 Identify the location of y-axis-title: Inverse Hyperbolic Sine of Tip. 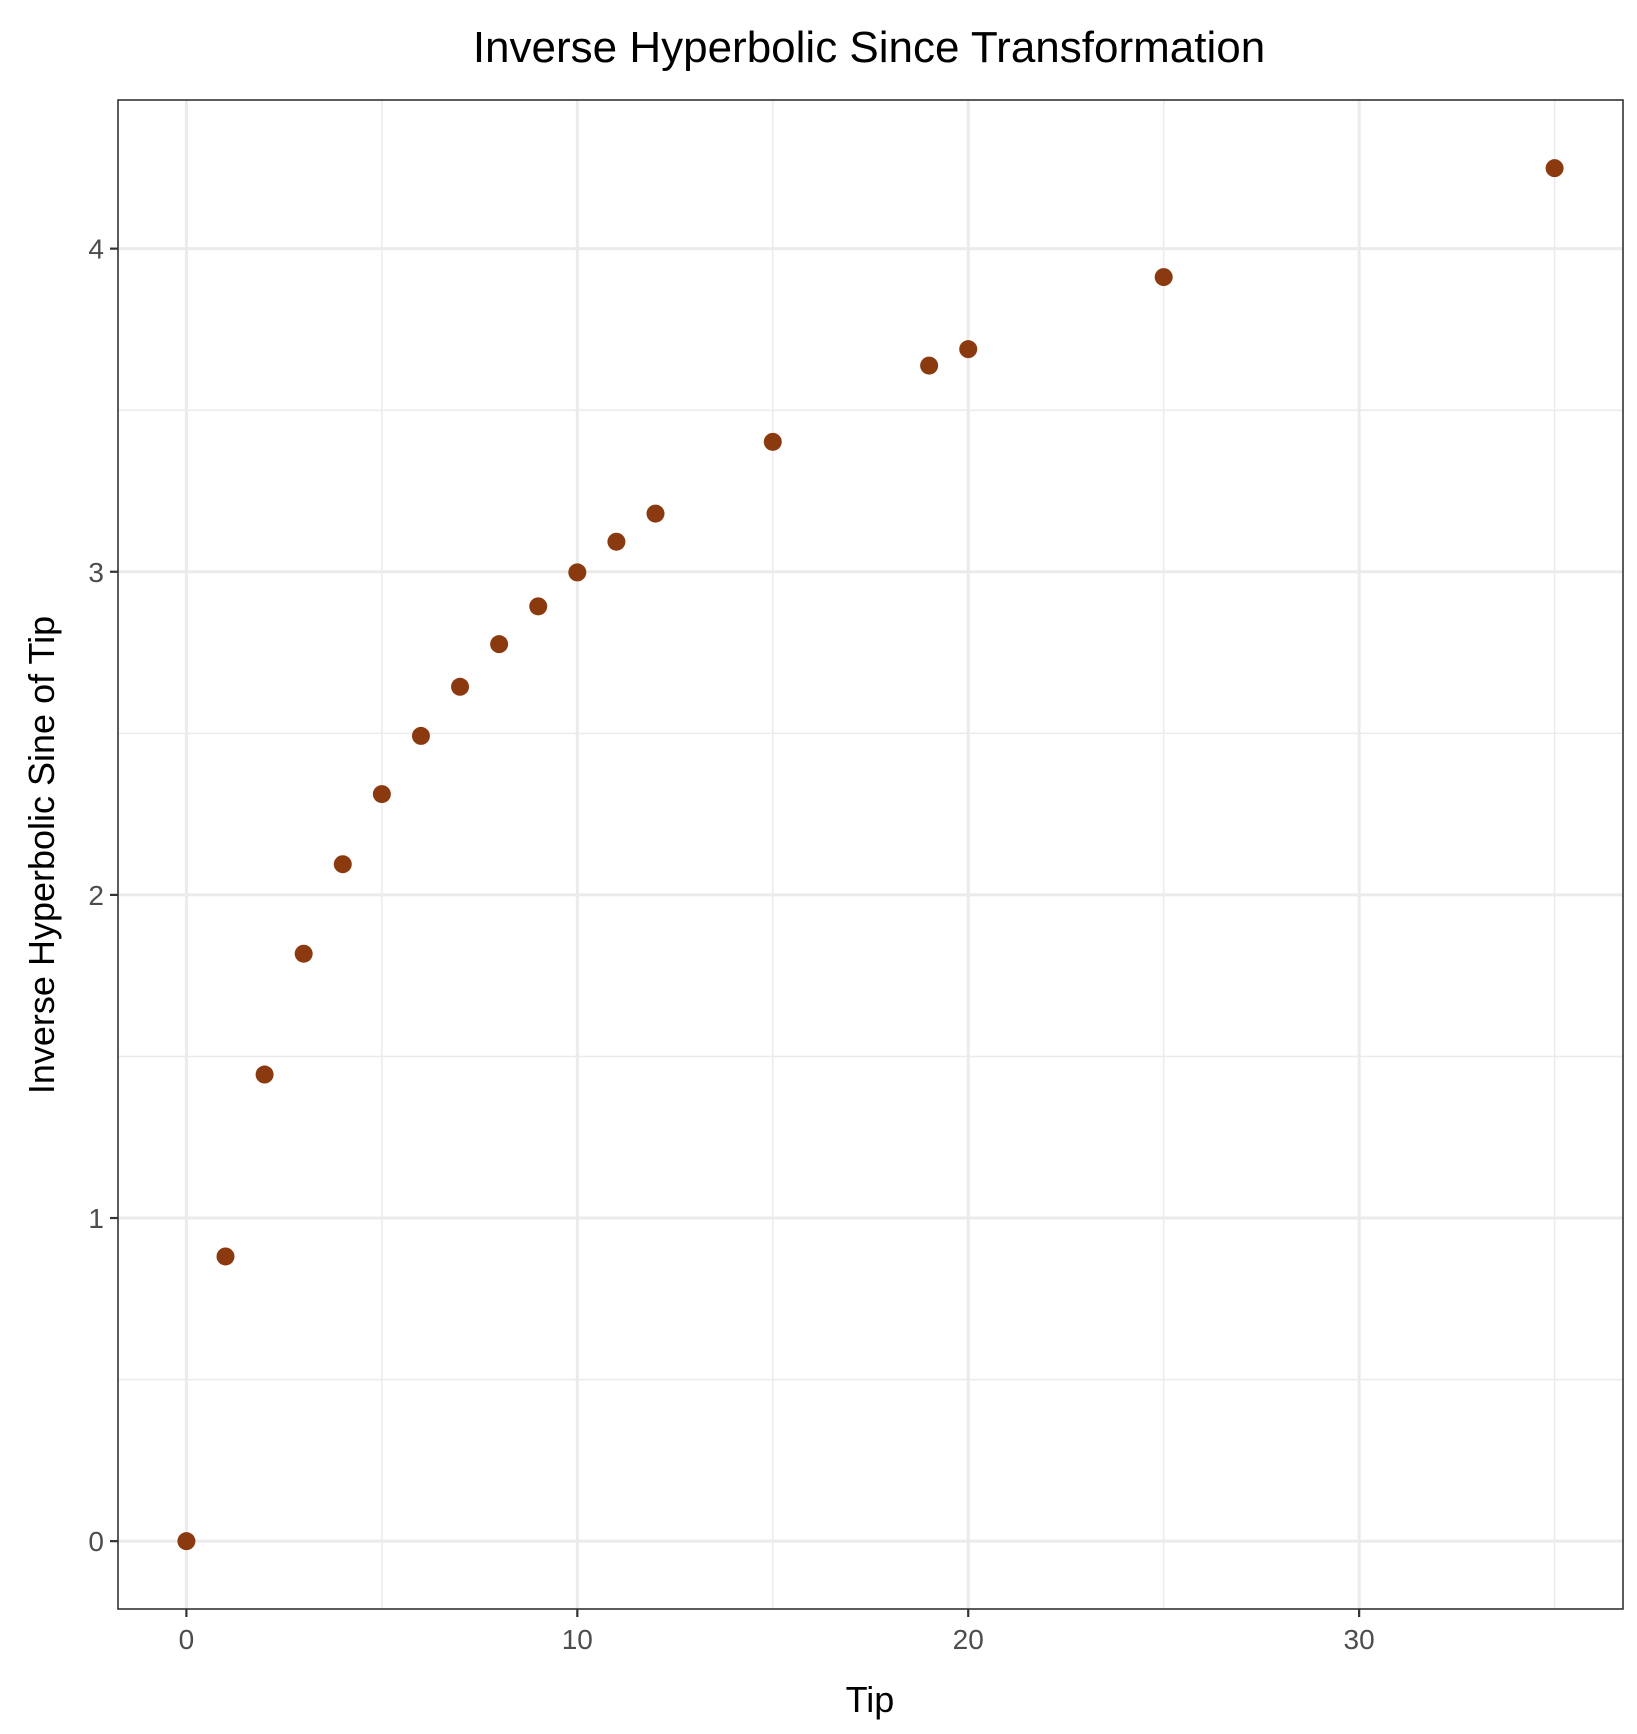
(41, 855).